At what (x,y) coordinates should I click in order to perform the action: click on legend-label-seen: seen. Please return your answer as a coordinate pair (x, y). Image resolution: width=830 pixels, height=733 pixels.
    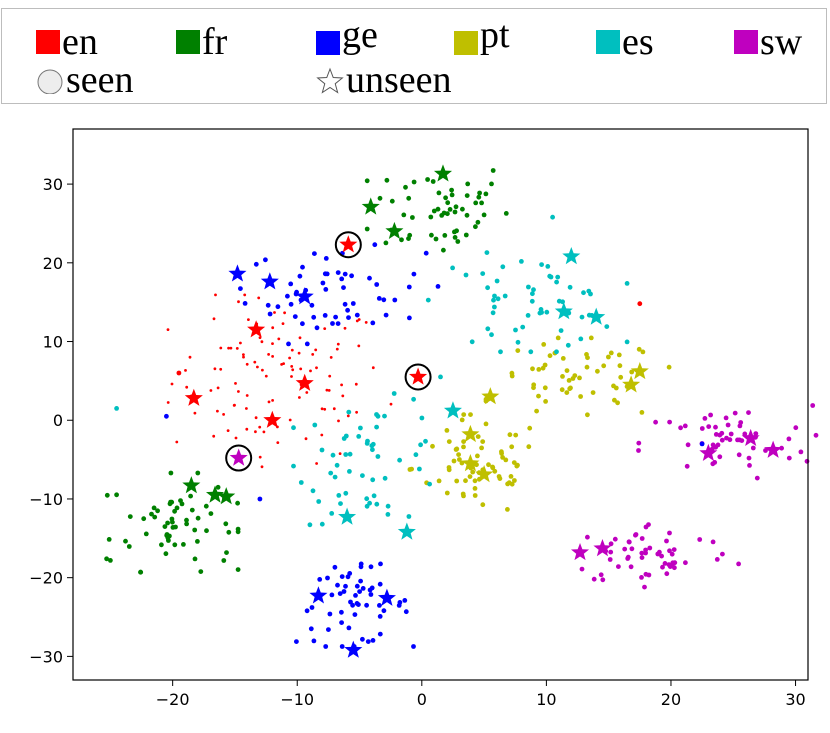
    Looking at the image, I should click on (100, 80).